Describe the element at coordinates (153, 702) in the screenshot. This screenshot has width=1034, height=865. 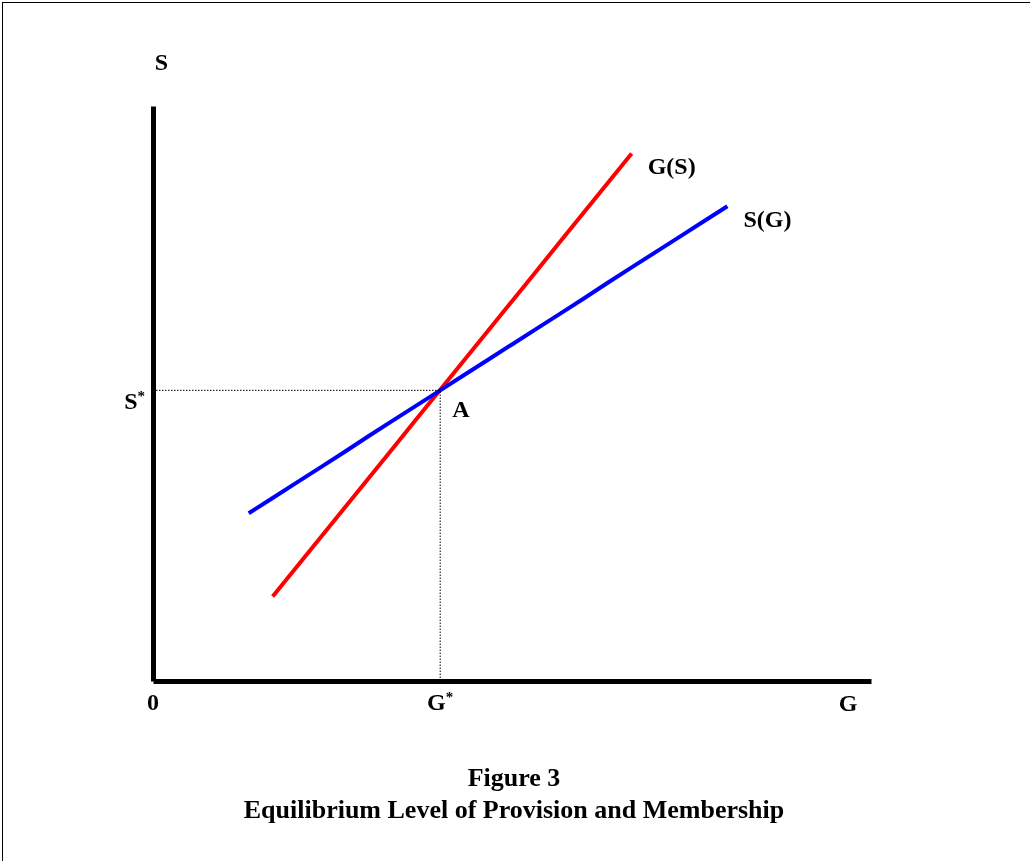
I see `x-tick-label: 0` at that location.